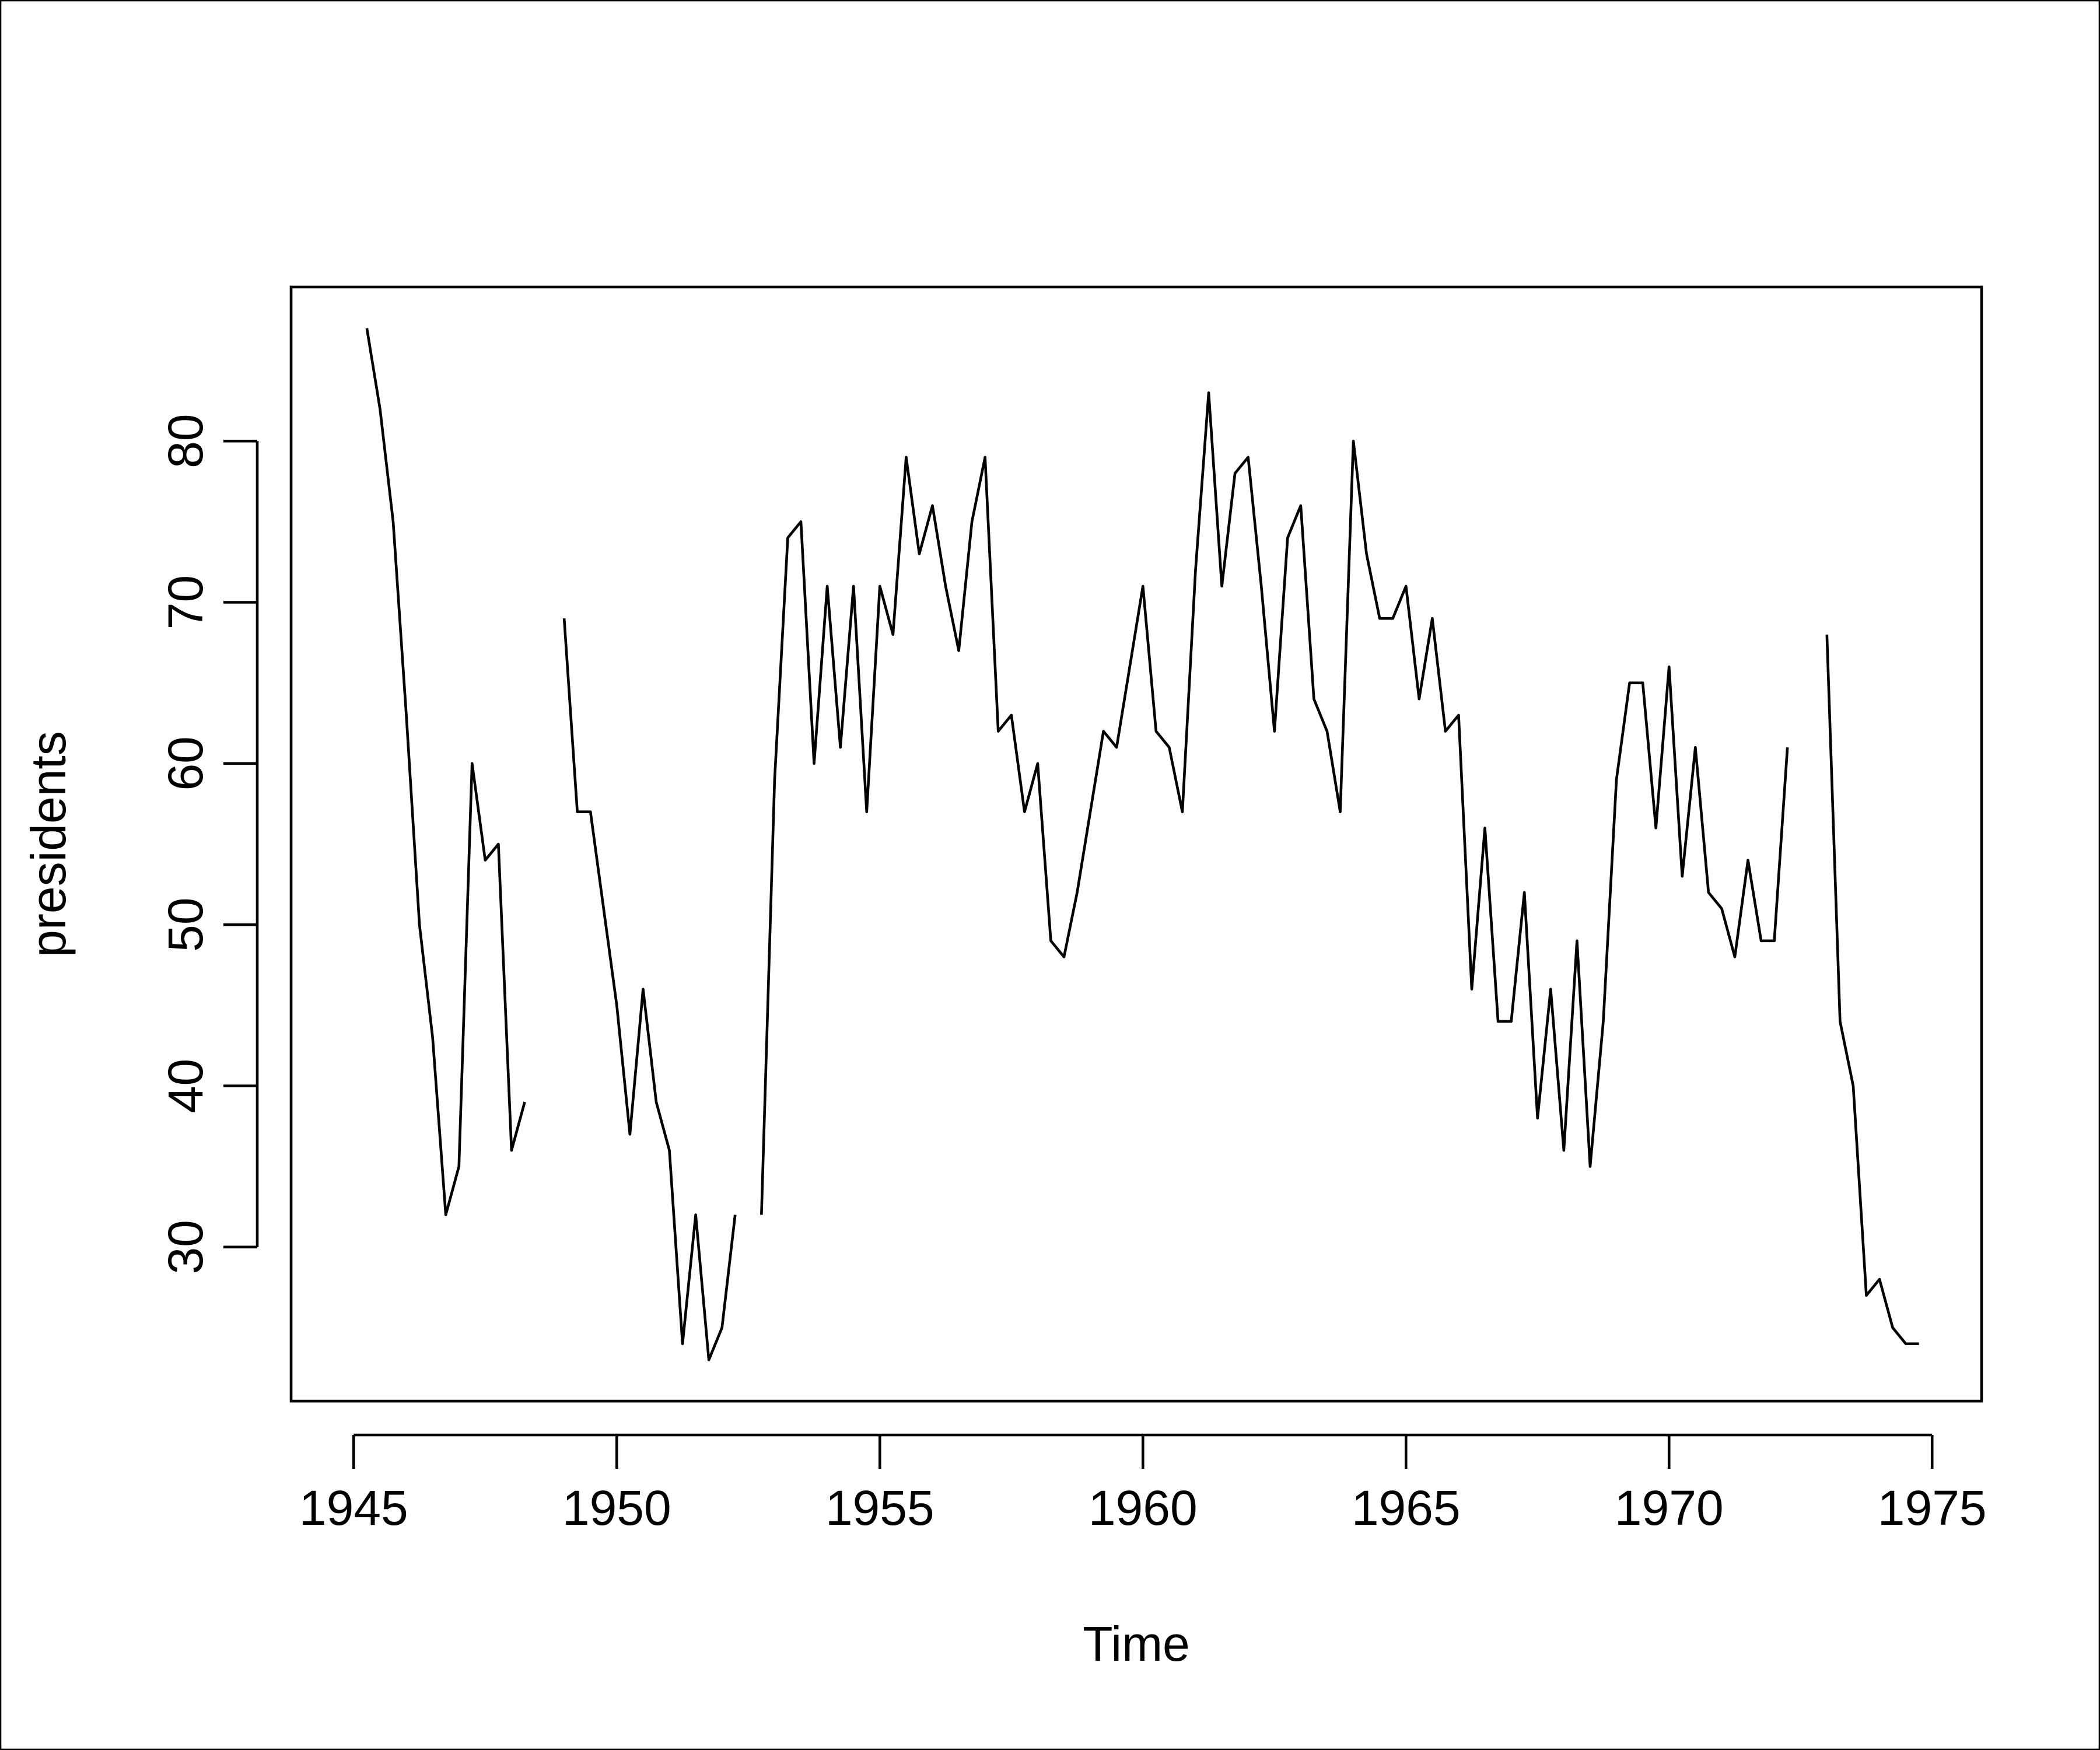  Describe the element at coordinates (185, 441) in the screenshot. I see `y-tick-label: 80` at that location.